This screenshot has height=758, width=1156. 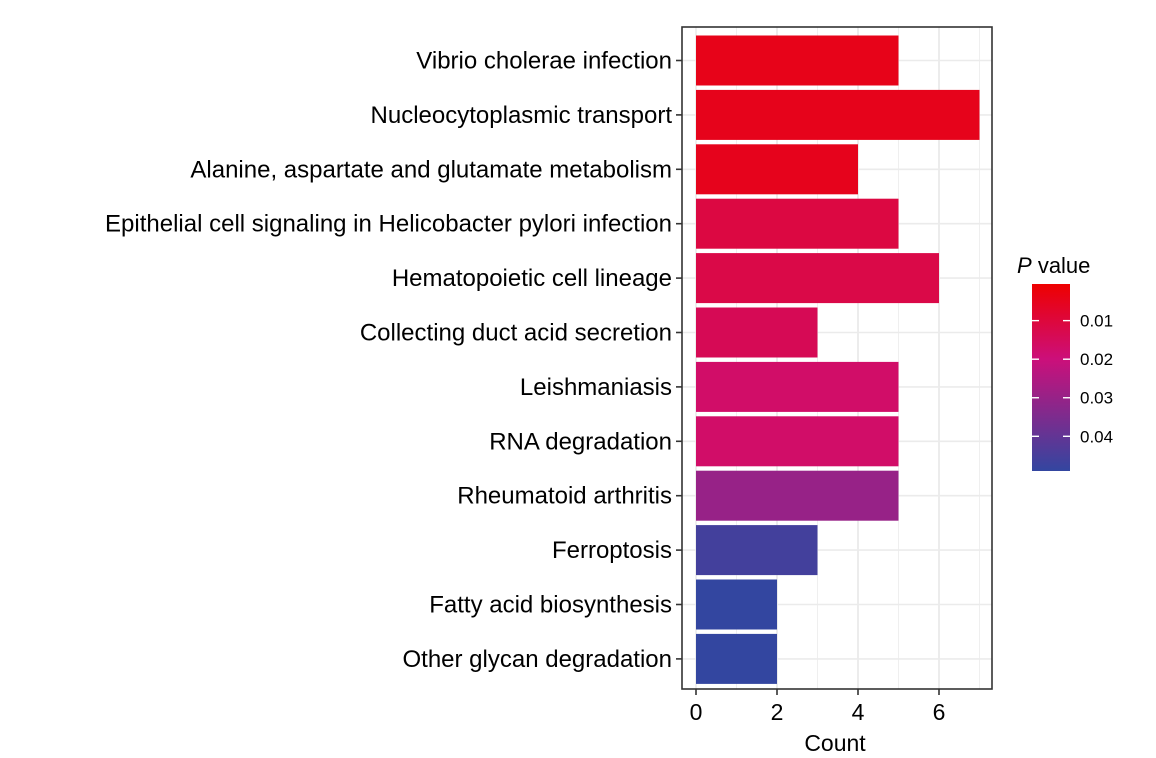 I want to click on x-tick-label: 2, so click(x=777, y=712).